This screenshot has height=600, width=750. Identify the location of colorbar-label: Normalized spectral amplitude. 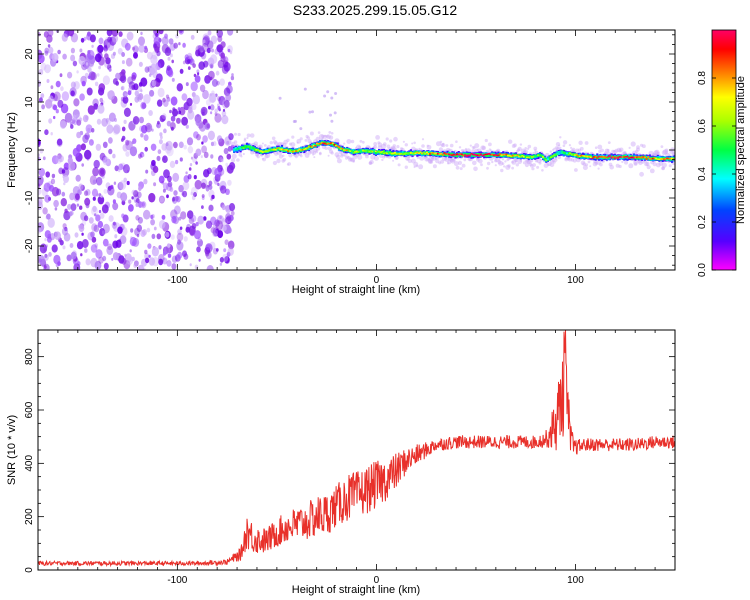
(741, 150).